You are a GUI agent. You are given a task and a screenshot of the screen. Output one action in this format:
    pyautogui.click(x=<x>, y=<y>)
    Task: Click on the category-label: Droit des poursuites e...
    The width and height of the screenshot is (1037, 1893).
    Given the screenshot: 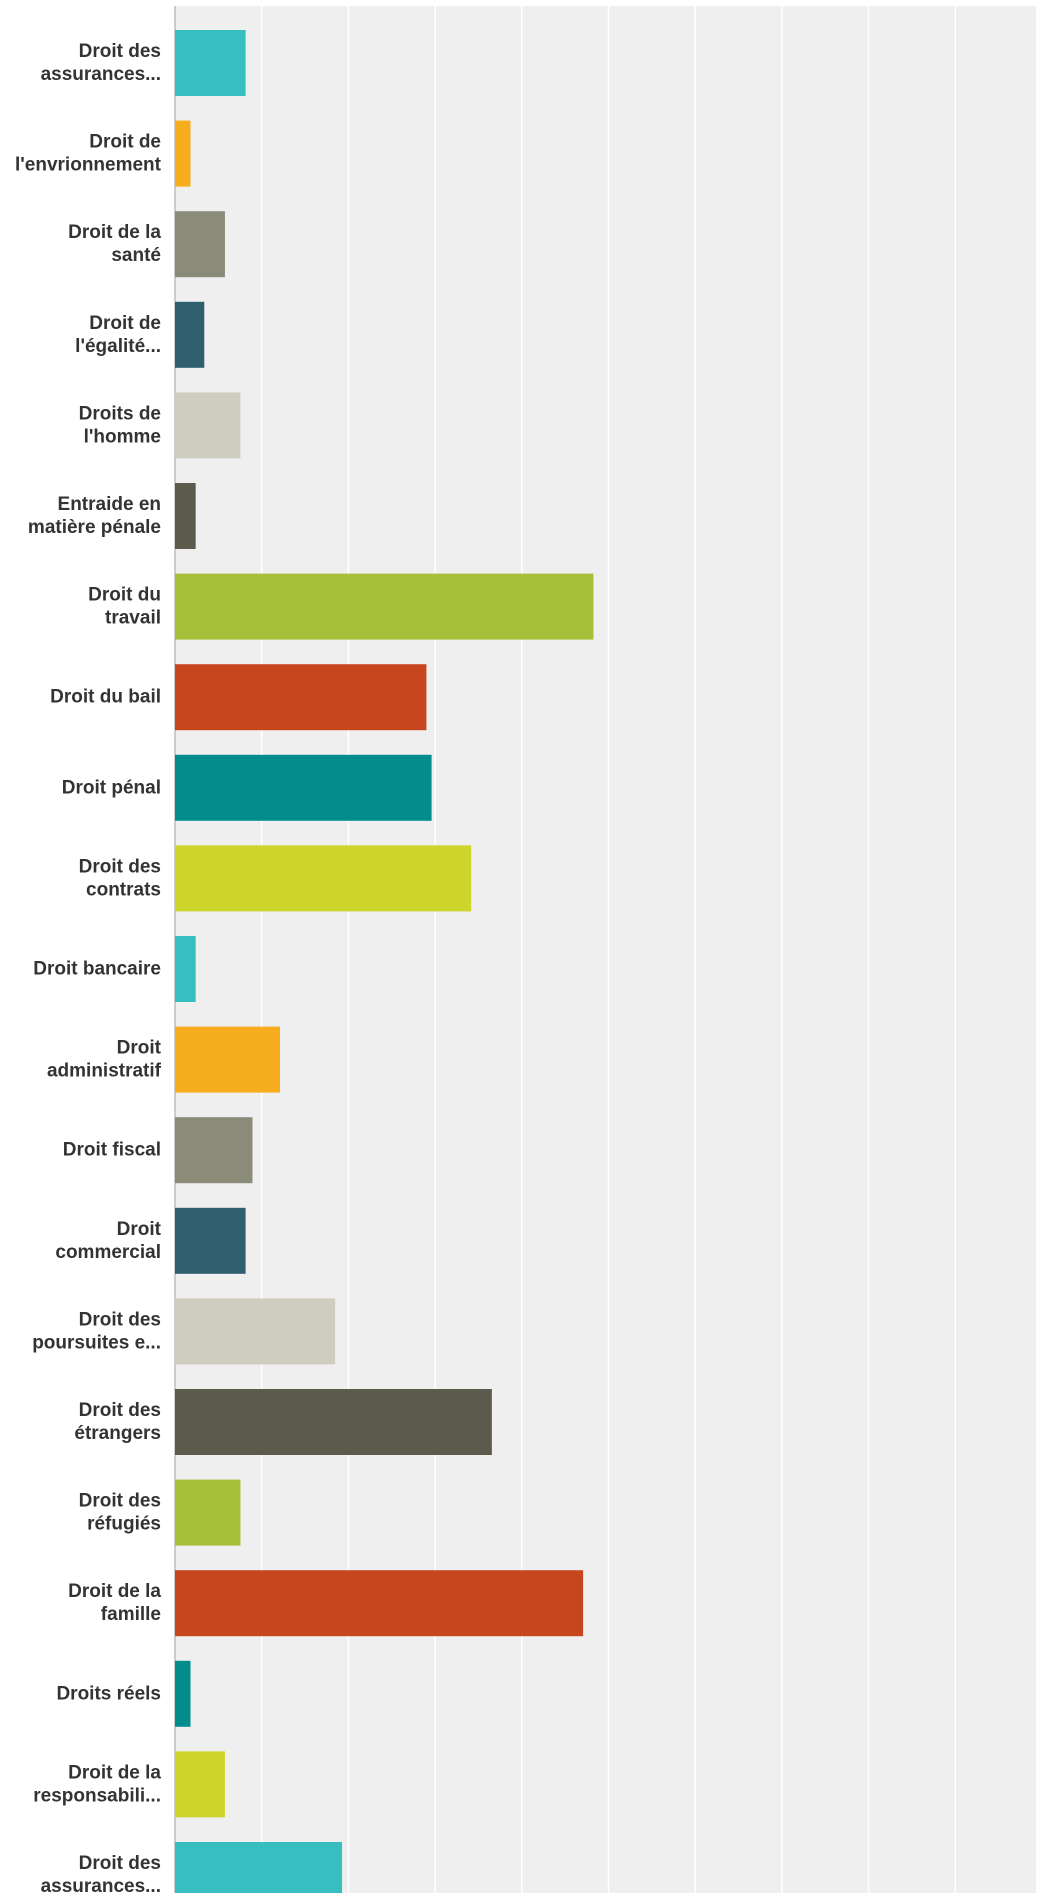 What is the action you would take?
    pyautogui.click(x=96, y=1331)
    